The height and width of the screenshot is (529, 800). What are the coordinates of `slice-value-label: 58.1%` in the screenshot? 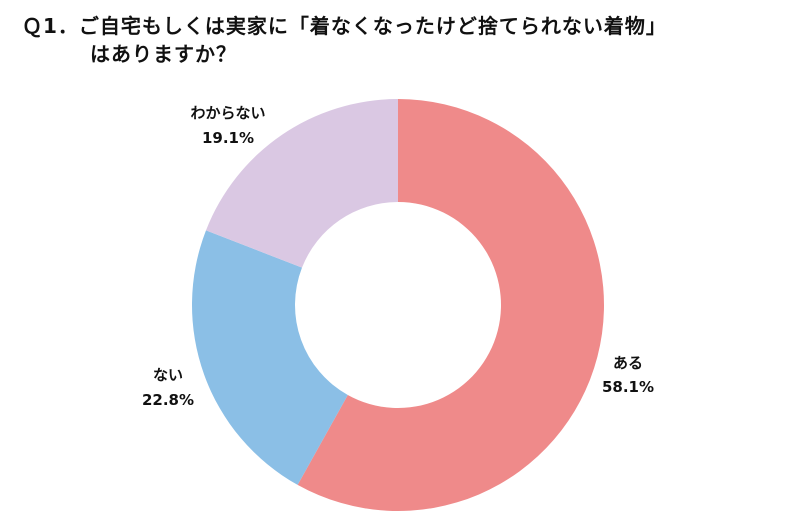 It's located at (628, 387).